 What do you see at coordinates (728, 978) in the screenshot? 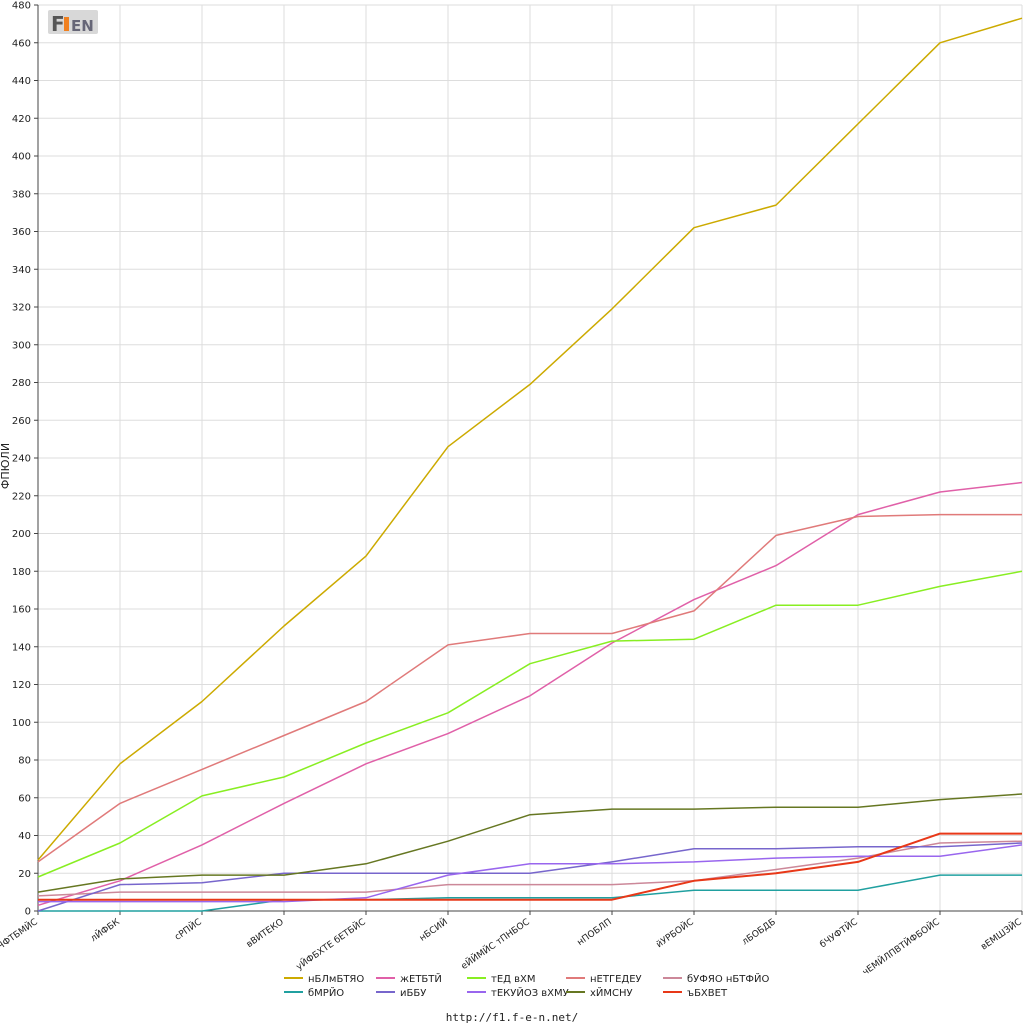
I see `legend-label-5: бУФЯО нБТФЙО` at bounding box center [728, 978].